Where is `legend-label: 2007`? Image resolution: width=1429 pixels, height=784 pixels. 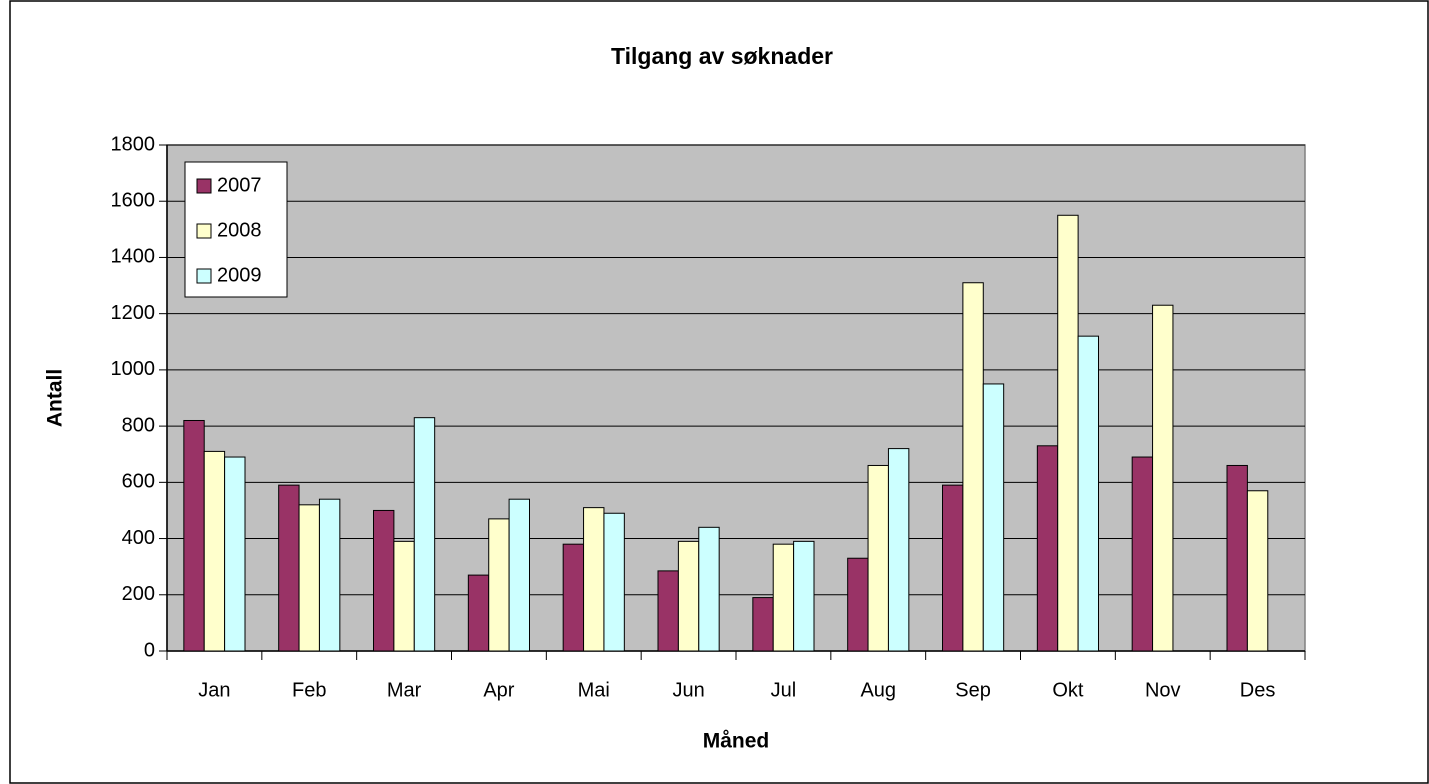 legend-label: 2007 is located at coordinates (239, 185).